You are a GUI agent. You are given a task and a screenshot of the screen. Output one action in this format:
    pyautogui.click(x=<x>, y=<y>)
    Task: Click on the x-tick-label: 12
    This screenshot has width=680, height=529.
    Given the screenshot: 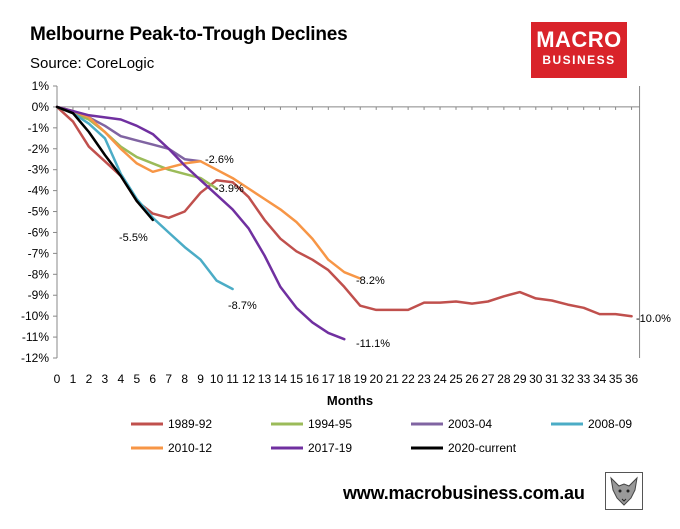 What is the action you would take?
    pyautogui.click(x=249, y=379)
    